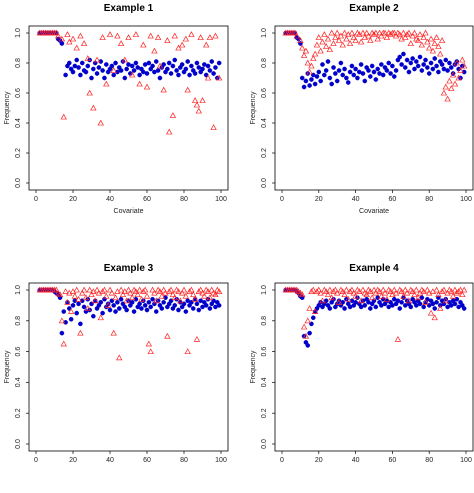 The width and height of the screenshot is (474, 493). Describe the element at coordinates (36, 460) in the screenshot. I see `x-tick-label: 0` at that location.